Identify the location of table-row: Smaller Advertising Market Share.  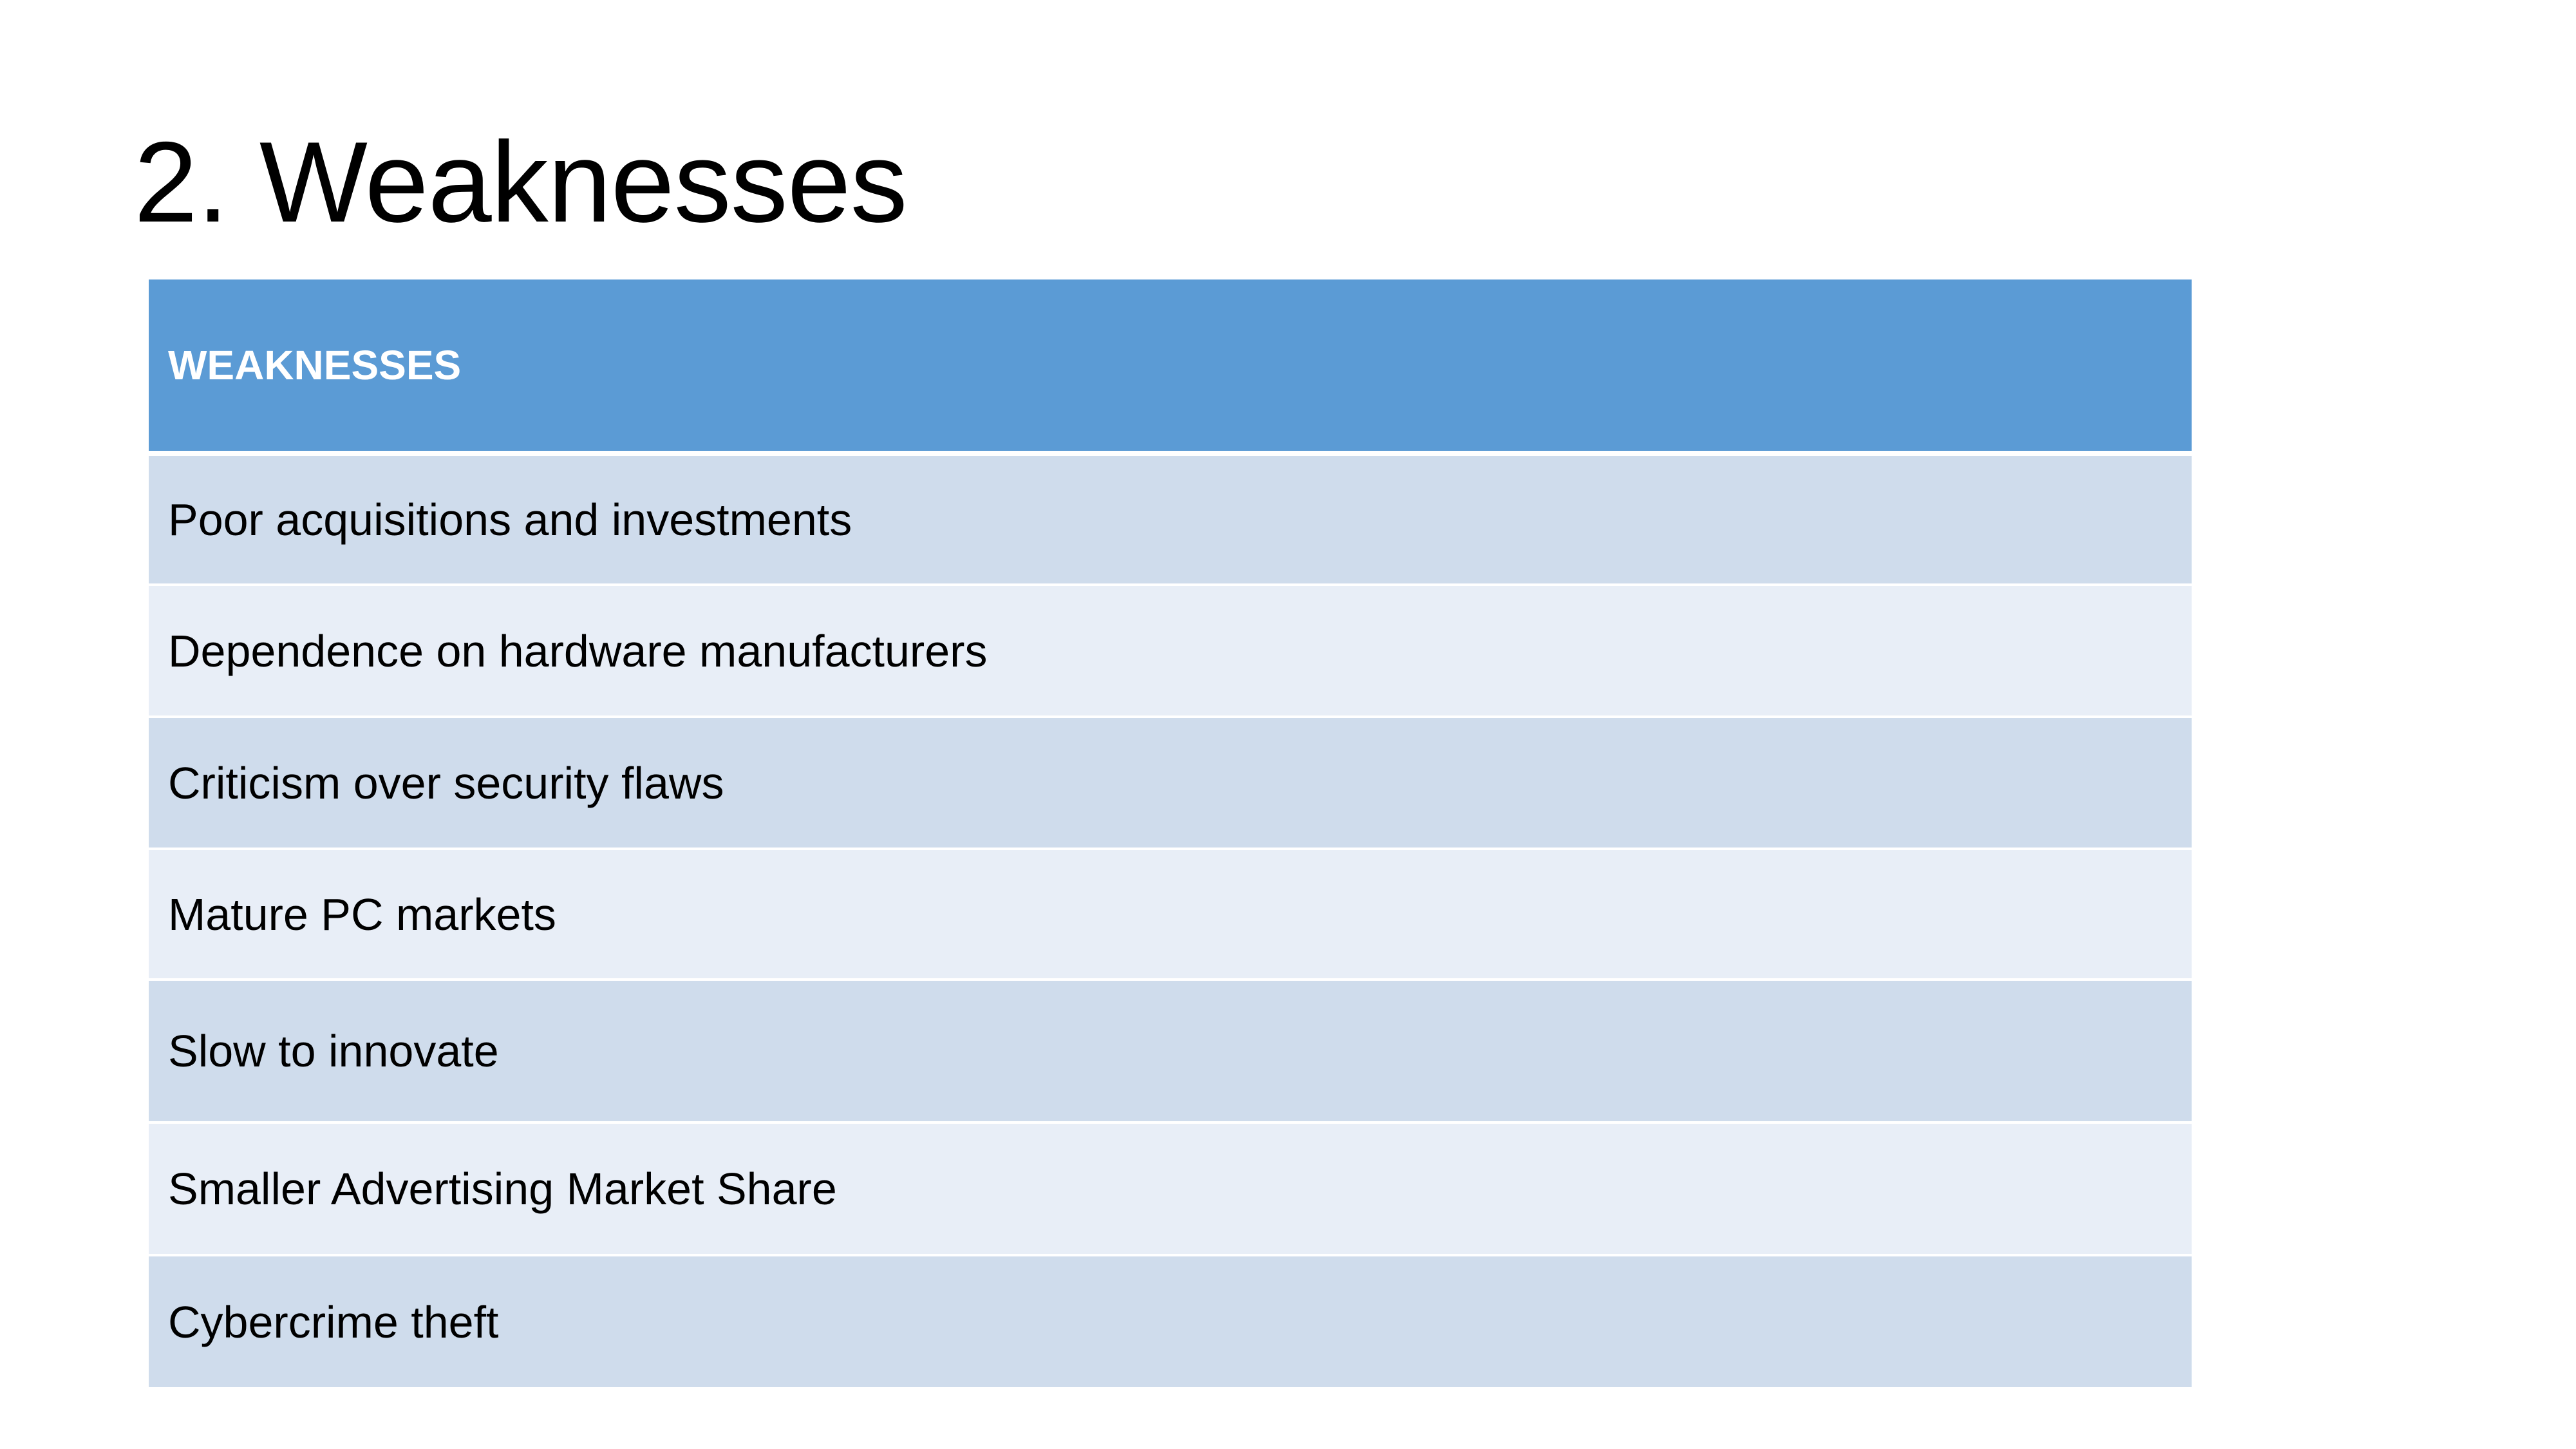
(1170, 1190).